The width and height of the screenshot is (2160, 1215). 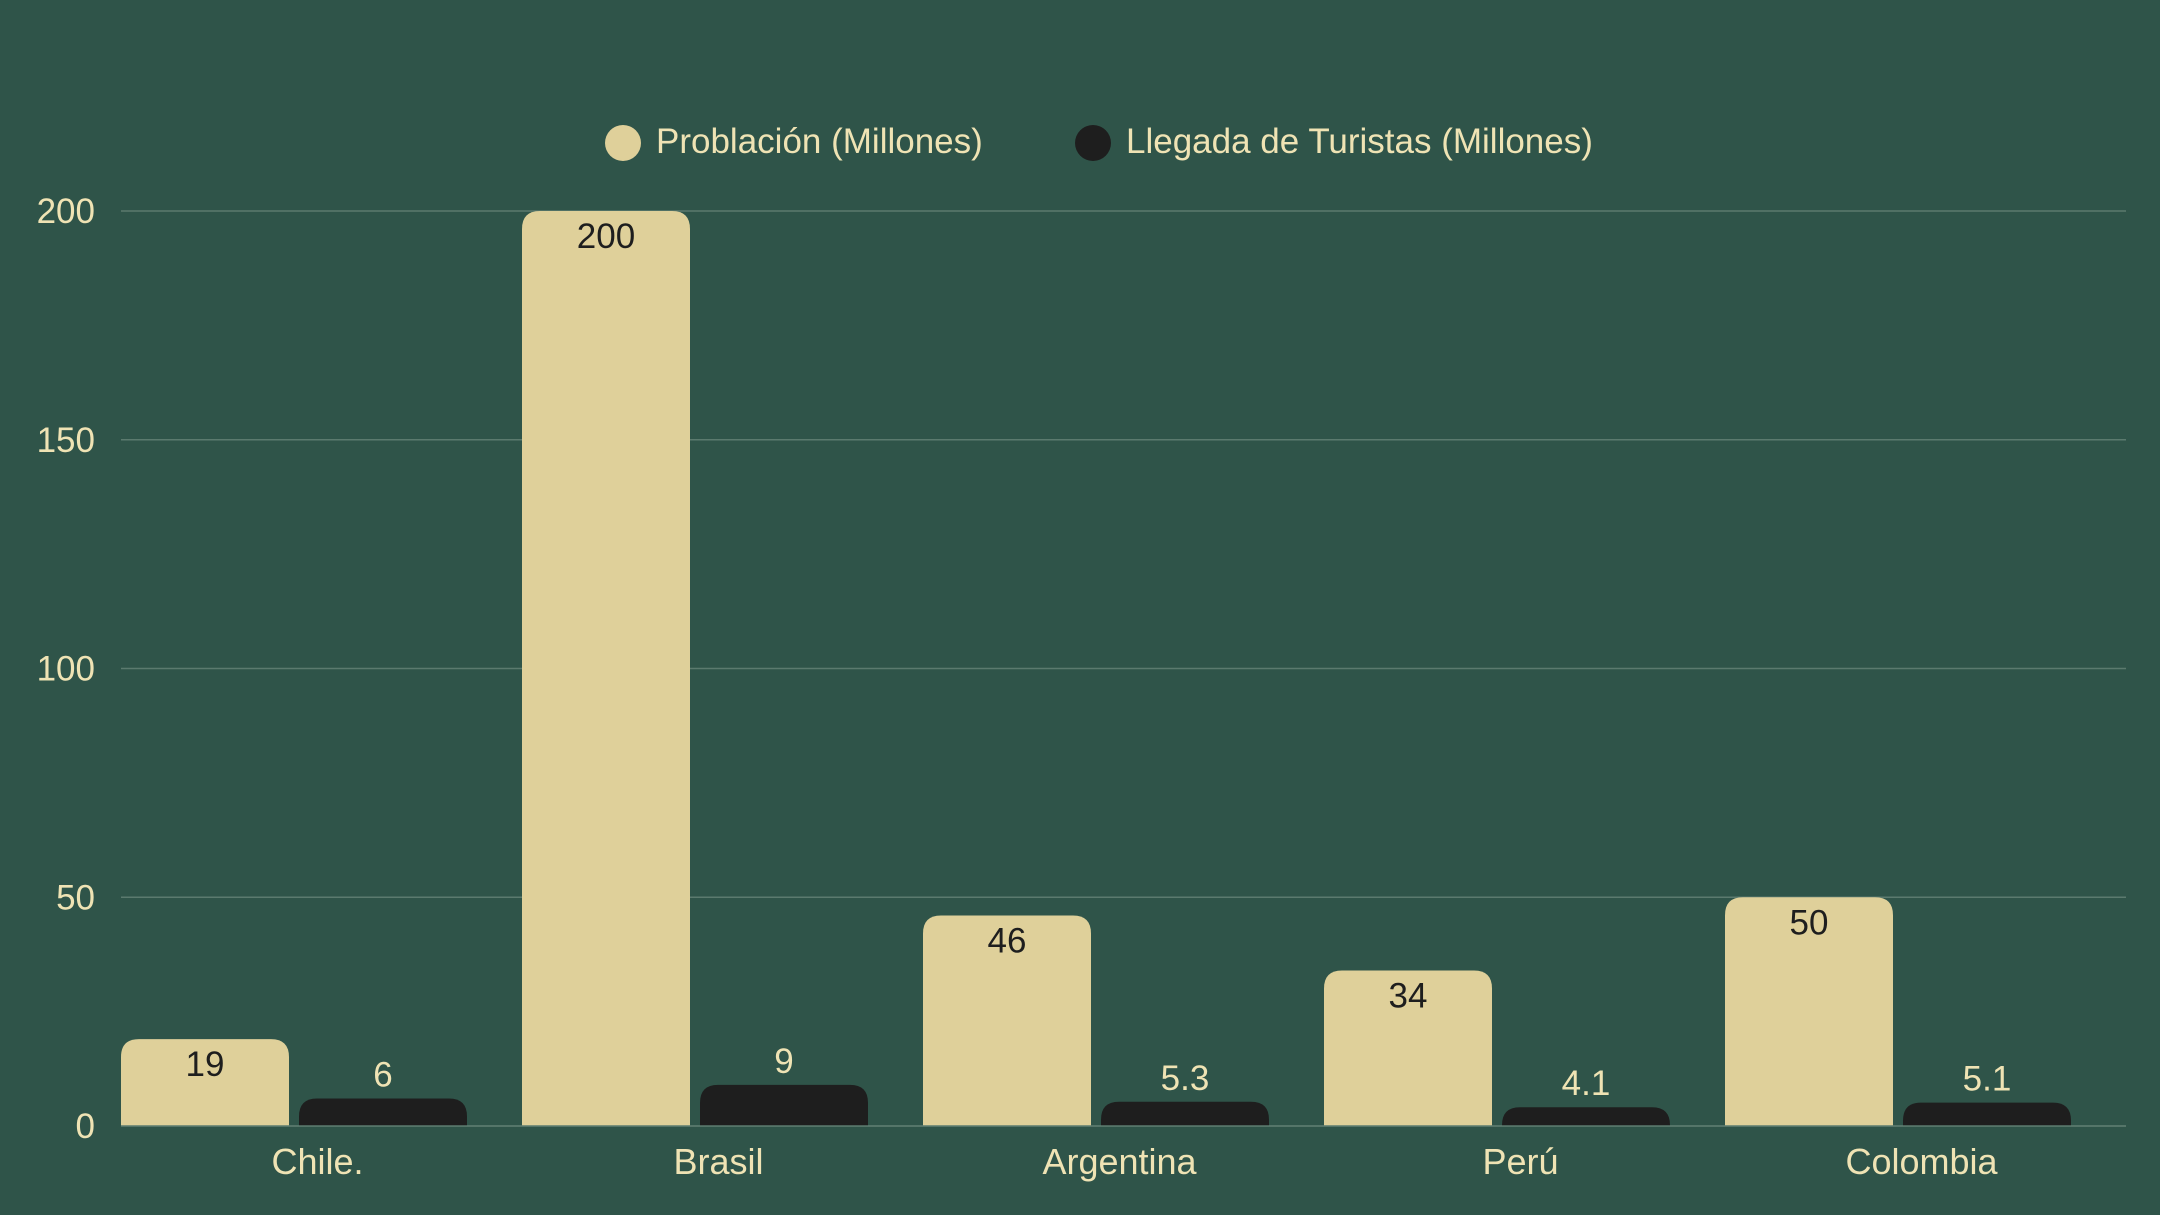 What do you see at coordinates (1520, 1161) in the screenshot?
I see `x-tick-label: Perú` at bounding box center [1520, 1161].